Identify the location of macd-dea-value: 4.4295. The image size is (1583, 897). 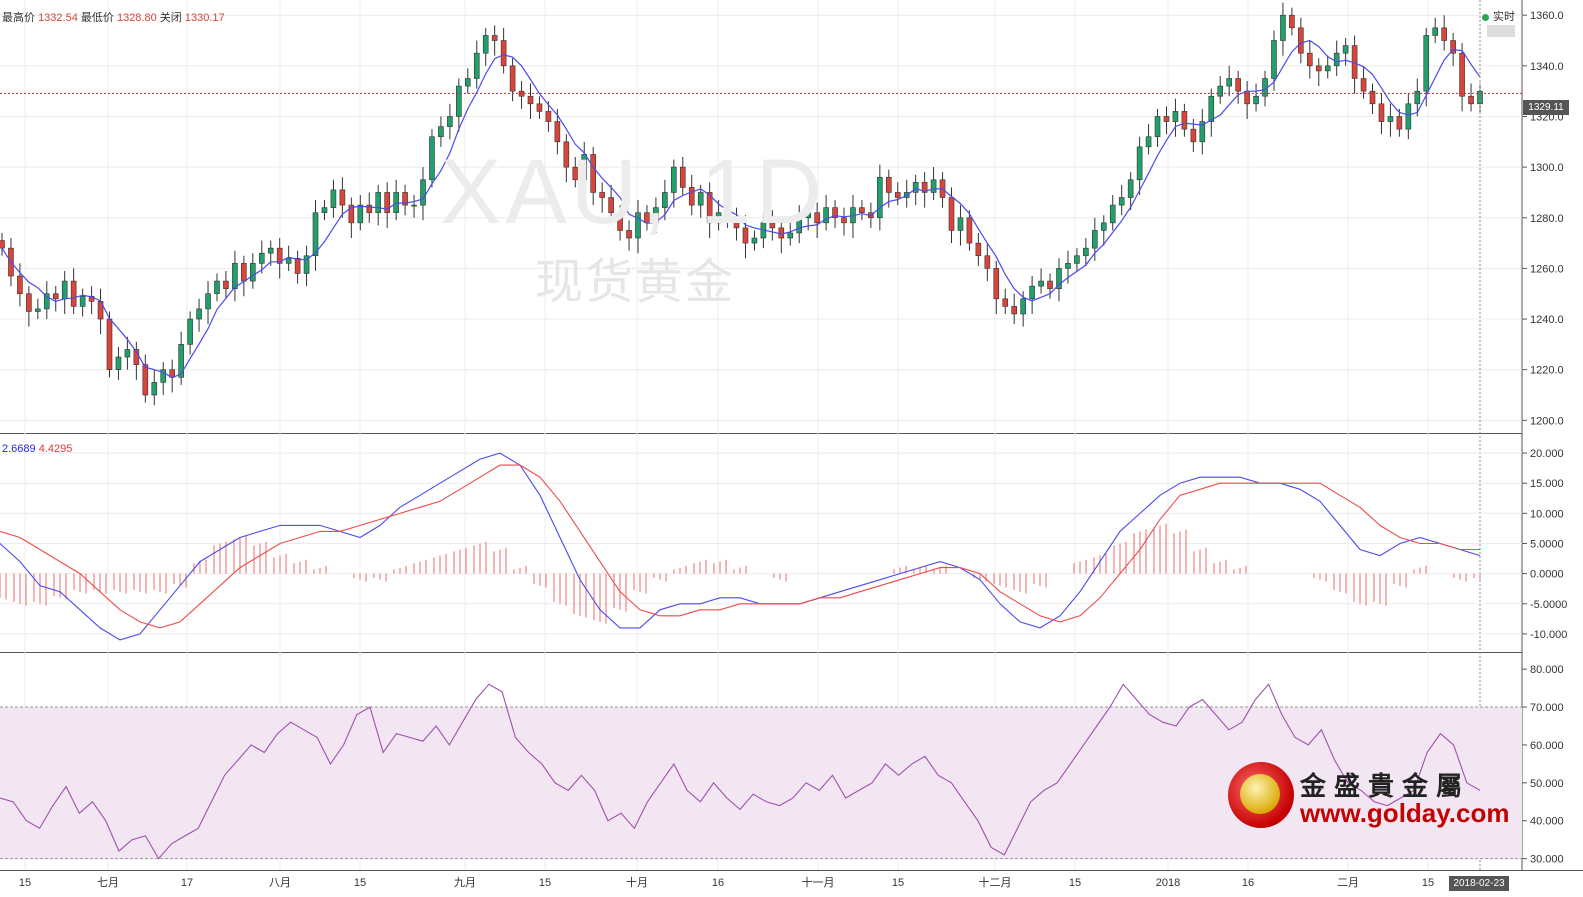
(55, 449).